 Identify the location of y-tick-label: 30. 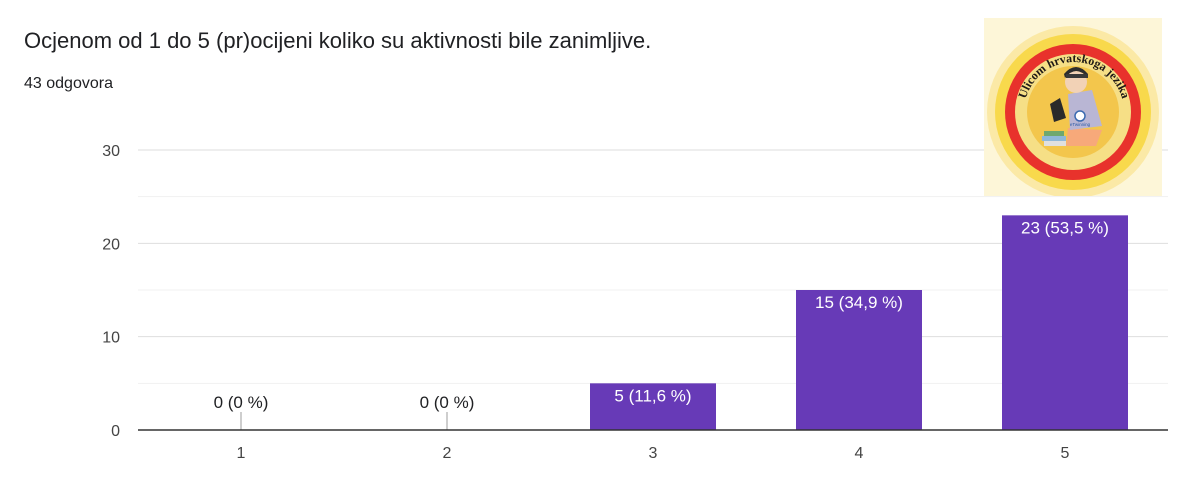
(111, 151).